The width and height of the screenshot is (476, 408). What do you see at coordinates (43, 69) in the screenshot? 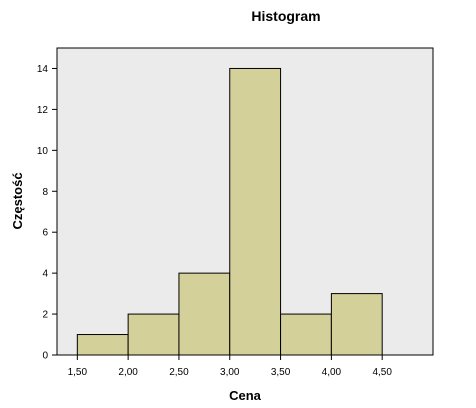
I see `y-tick-label: 14` at bounding box center [43, 69].